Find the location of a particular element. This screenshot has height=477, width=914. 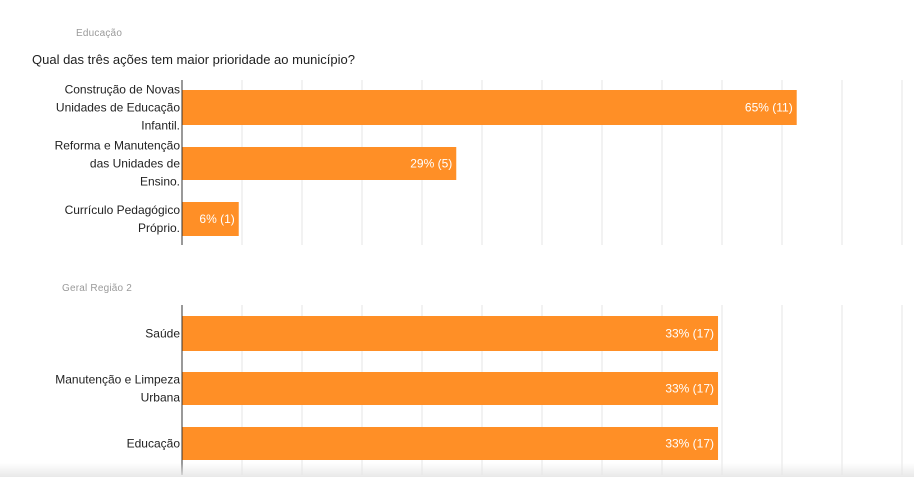

category-label: Manutenção e Limpeza is located at coordinates (117, 380).